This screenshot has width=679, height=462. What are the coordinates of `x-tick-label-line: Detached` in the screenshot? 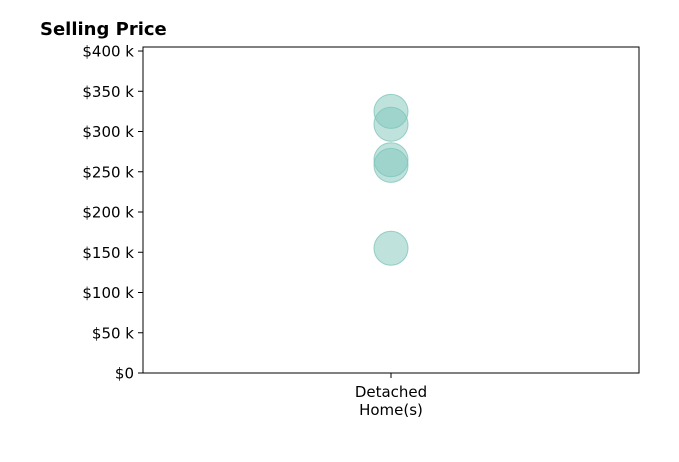 It's located at (391, 392).